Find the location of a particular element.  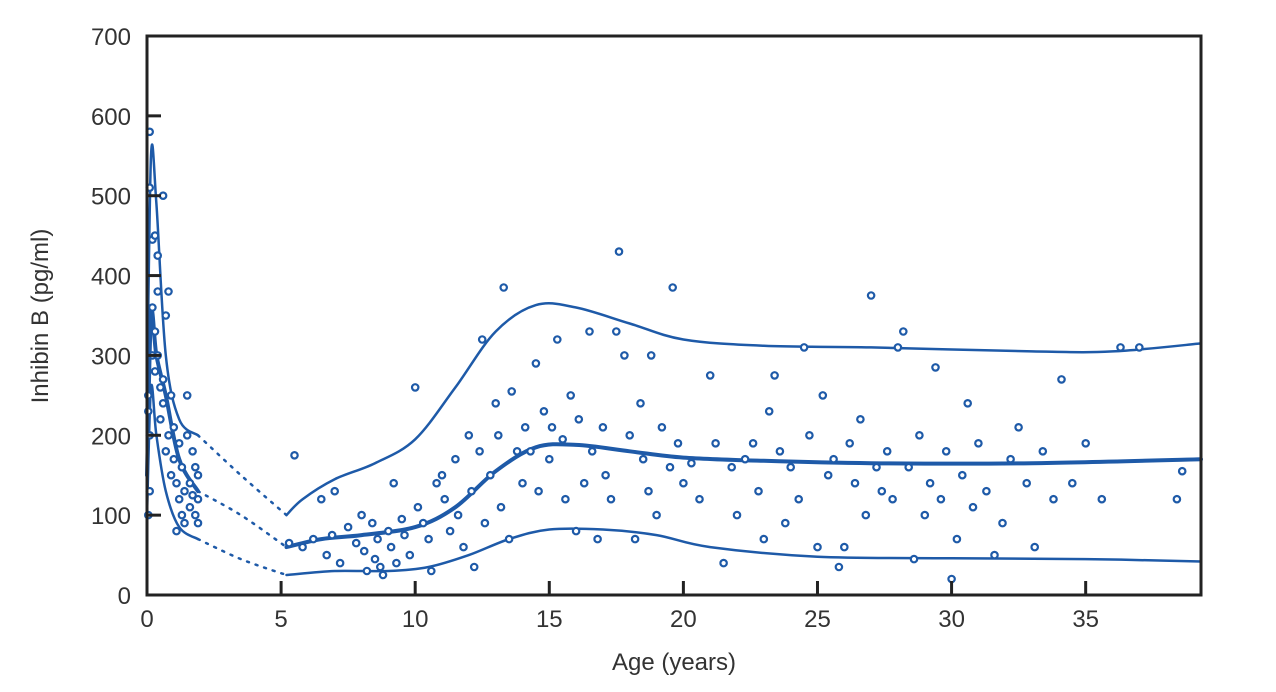

y-tick-label: 200 is located at coordinates (111, 436).